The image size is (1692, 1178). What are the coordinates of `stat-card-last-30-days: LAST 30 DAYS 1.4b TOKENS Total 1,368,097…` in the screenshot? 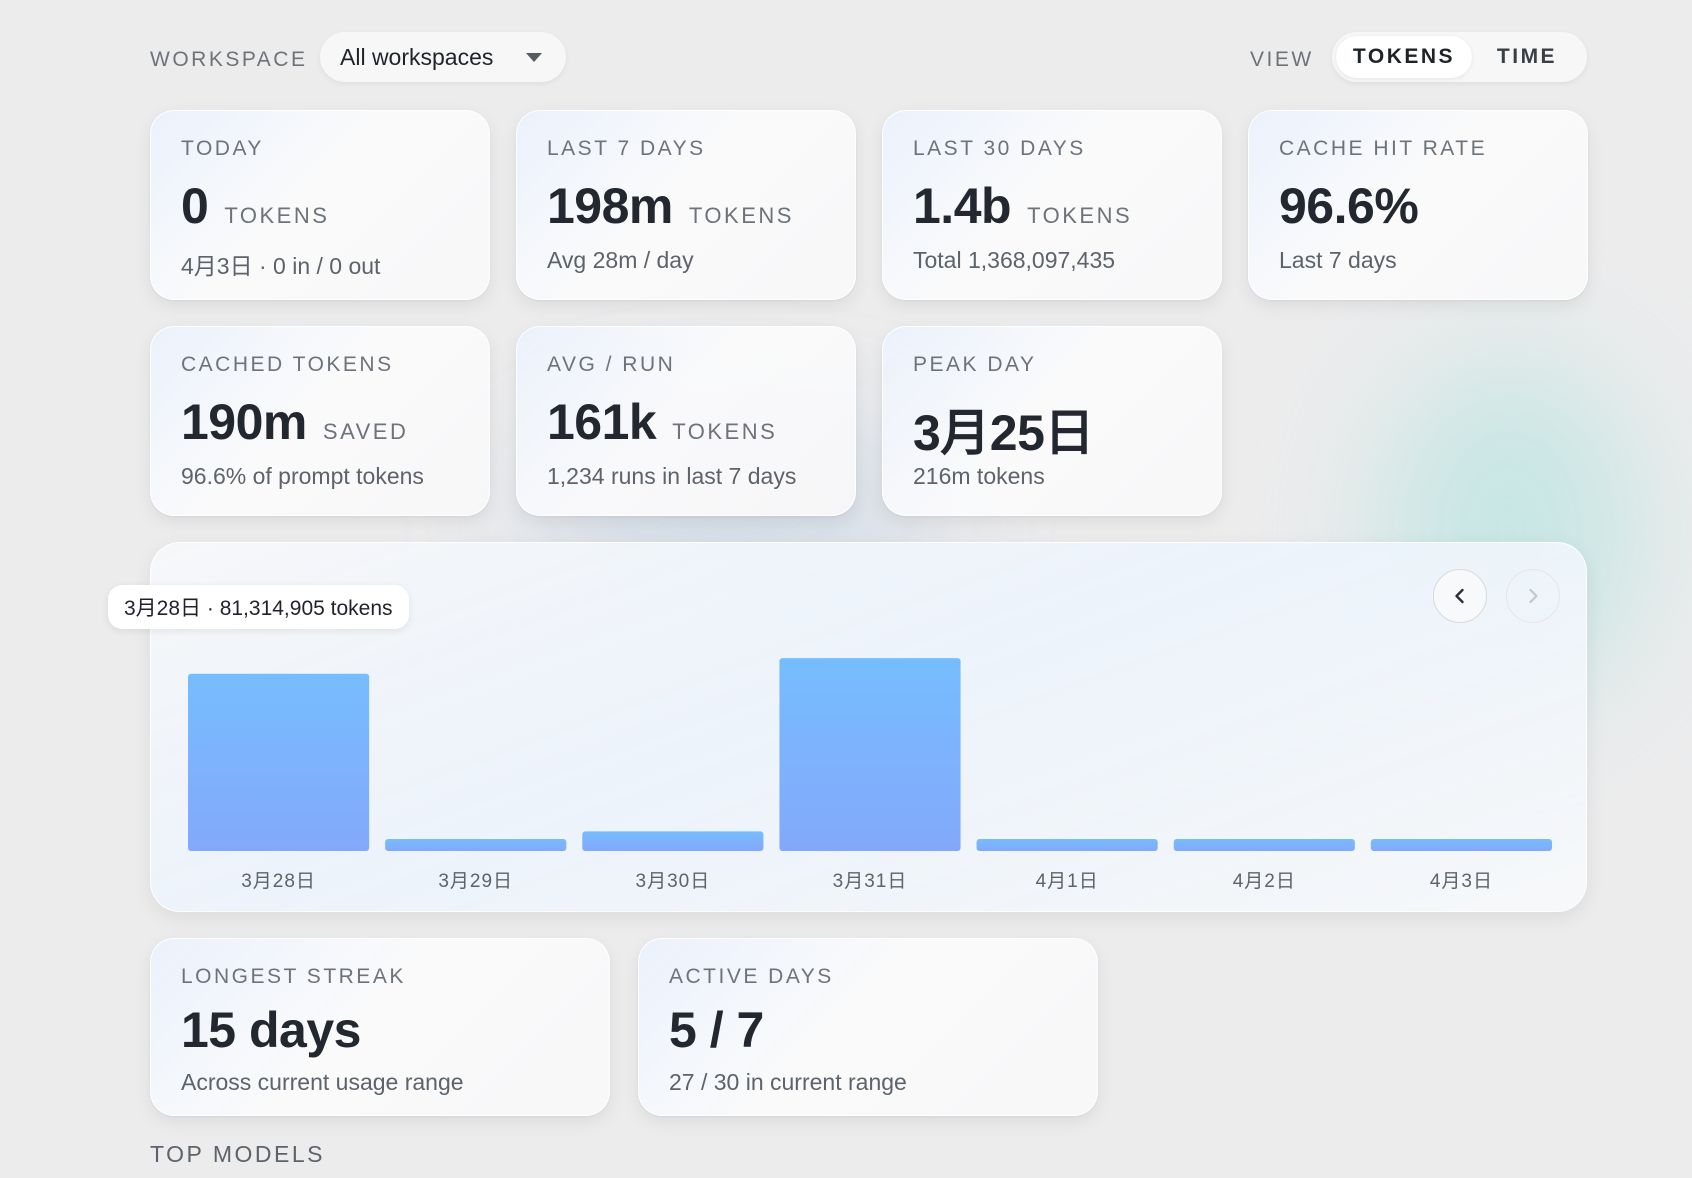 It's located at (1052, 205).